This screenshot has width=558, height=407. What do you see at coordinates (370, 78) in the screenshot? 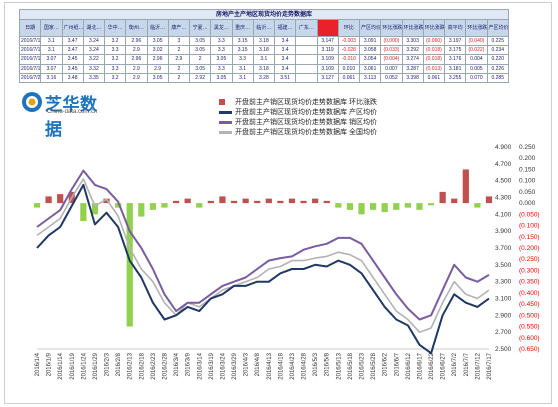
I see `table-cell: 3.113` at bounding box center [370, 78].